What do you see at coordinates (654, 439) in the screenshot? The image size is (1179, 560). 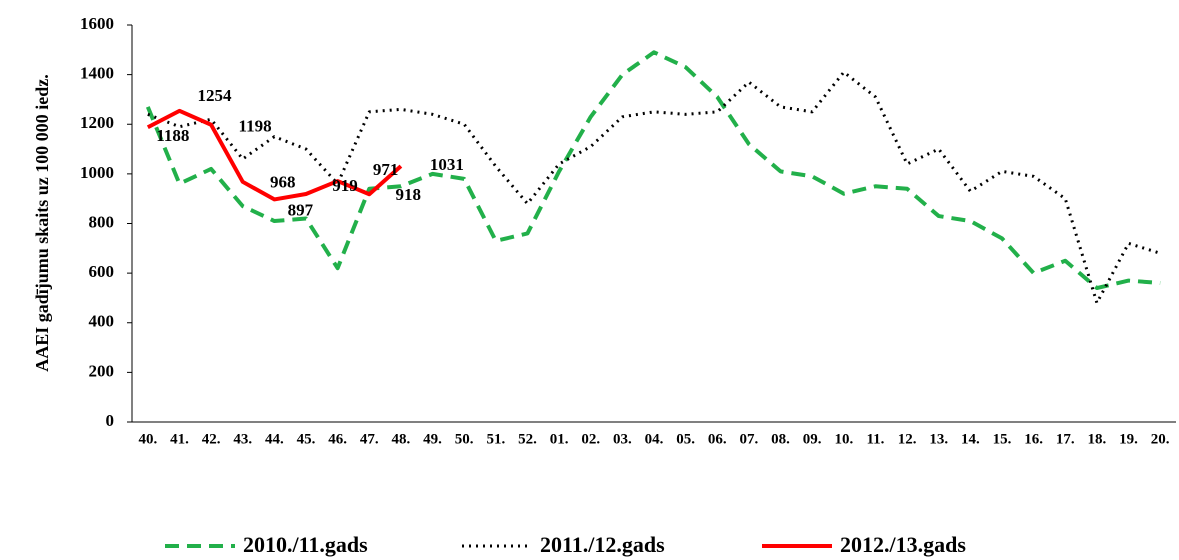 I see `x-tick-label: 04.` at bounding box center [654, 439].